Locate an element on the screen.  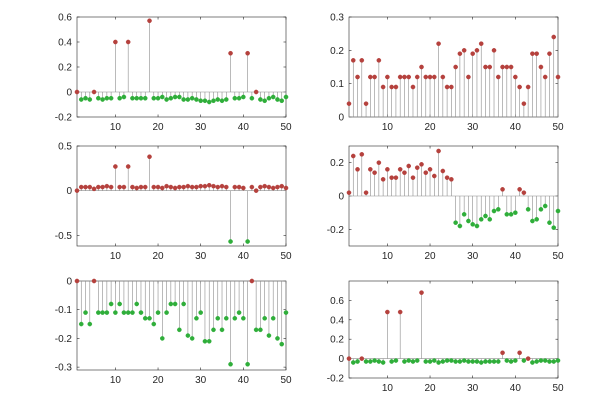
y-tick-label: -0.2 is located at coordinates (336, 230).